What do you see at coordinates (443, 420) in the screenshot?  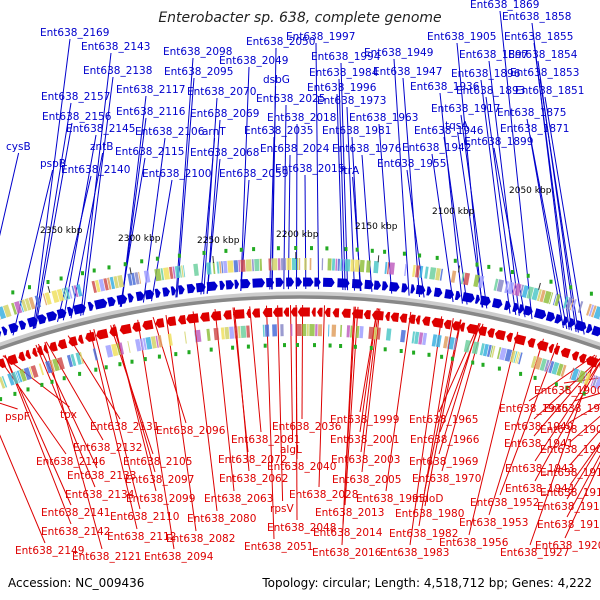 I see `reverse-gene-label: Ent638_1965` at bounding box center [443, 420].